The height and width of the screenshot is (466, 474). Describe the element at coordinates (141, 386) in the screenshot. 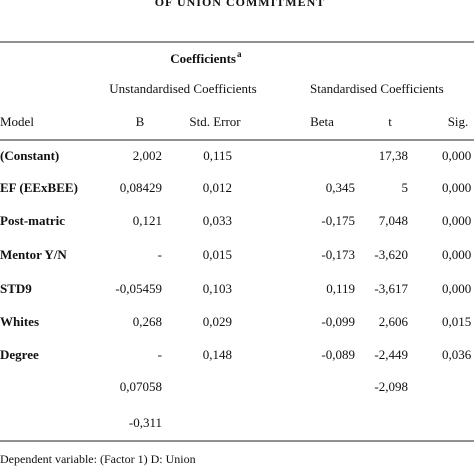

I see `cell: 0,07058` at that location.